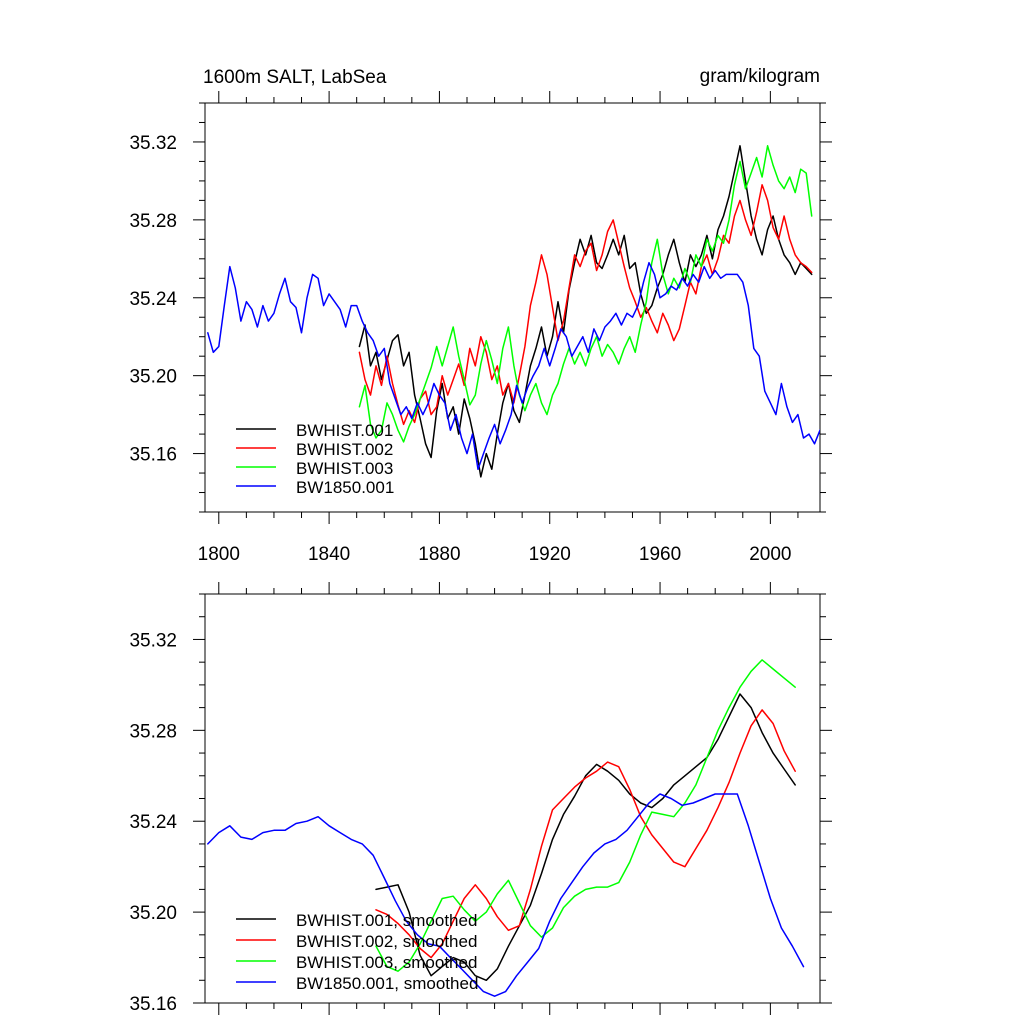 The height and width of the screenshot is (1024, 1024). Describe the element at coordinates (344, 430) in the screenshot. I see `legend-label: BWHIST.001` at that location.